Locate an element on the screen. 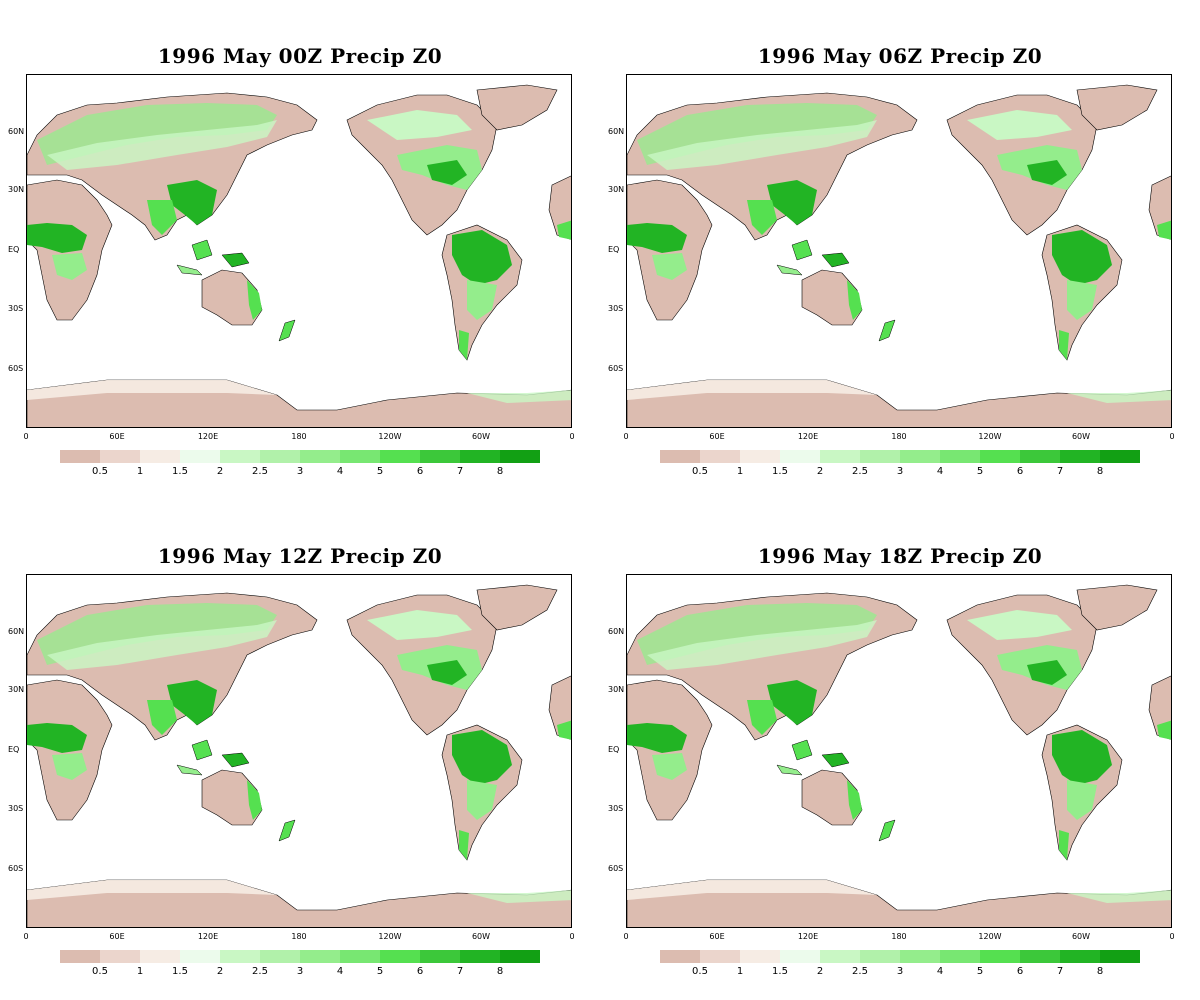 Image resolution: width=1200 pixels, height=1000 pixels. panel-title: 1996 May 12Z Precip Z0 is located at coordinates (300, 556).